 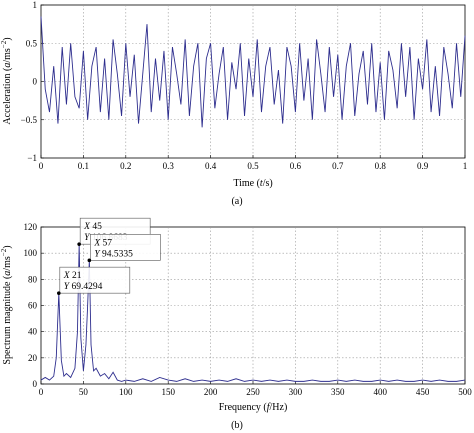 I want to click on chart-a-caption: (a), so click(x=236, y=201).